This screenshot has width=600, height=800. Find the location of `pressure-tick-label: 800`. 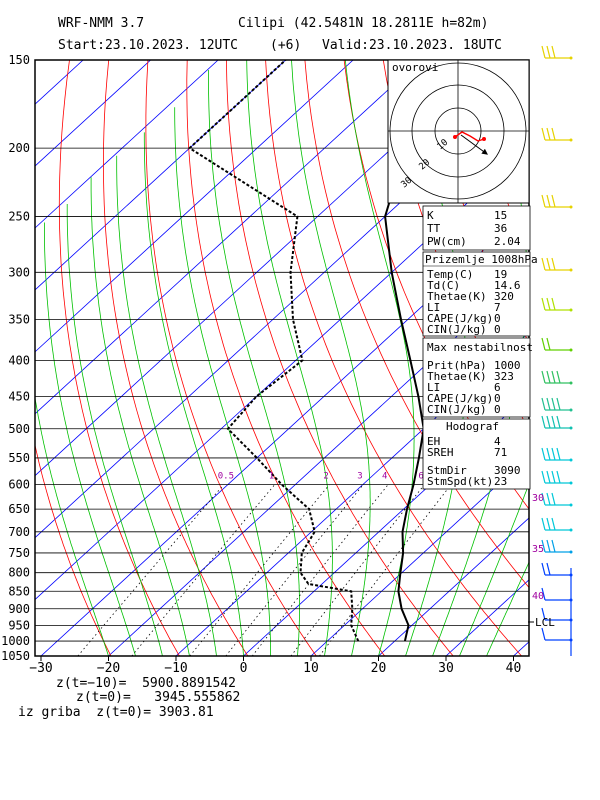

pressure-tick-label: 800 is located at coordinates (19, 573).